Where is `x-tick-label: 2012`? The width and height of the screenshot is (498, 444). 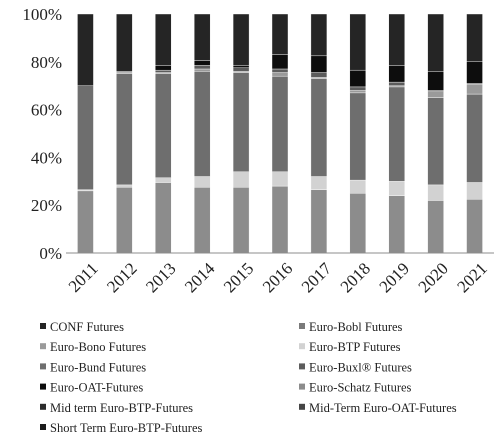
x-tick-label: 2012 is located at coordinates (121, 277).